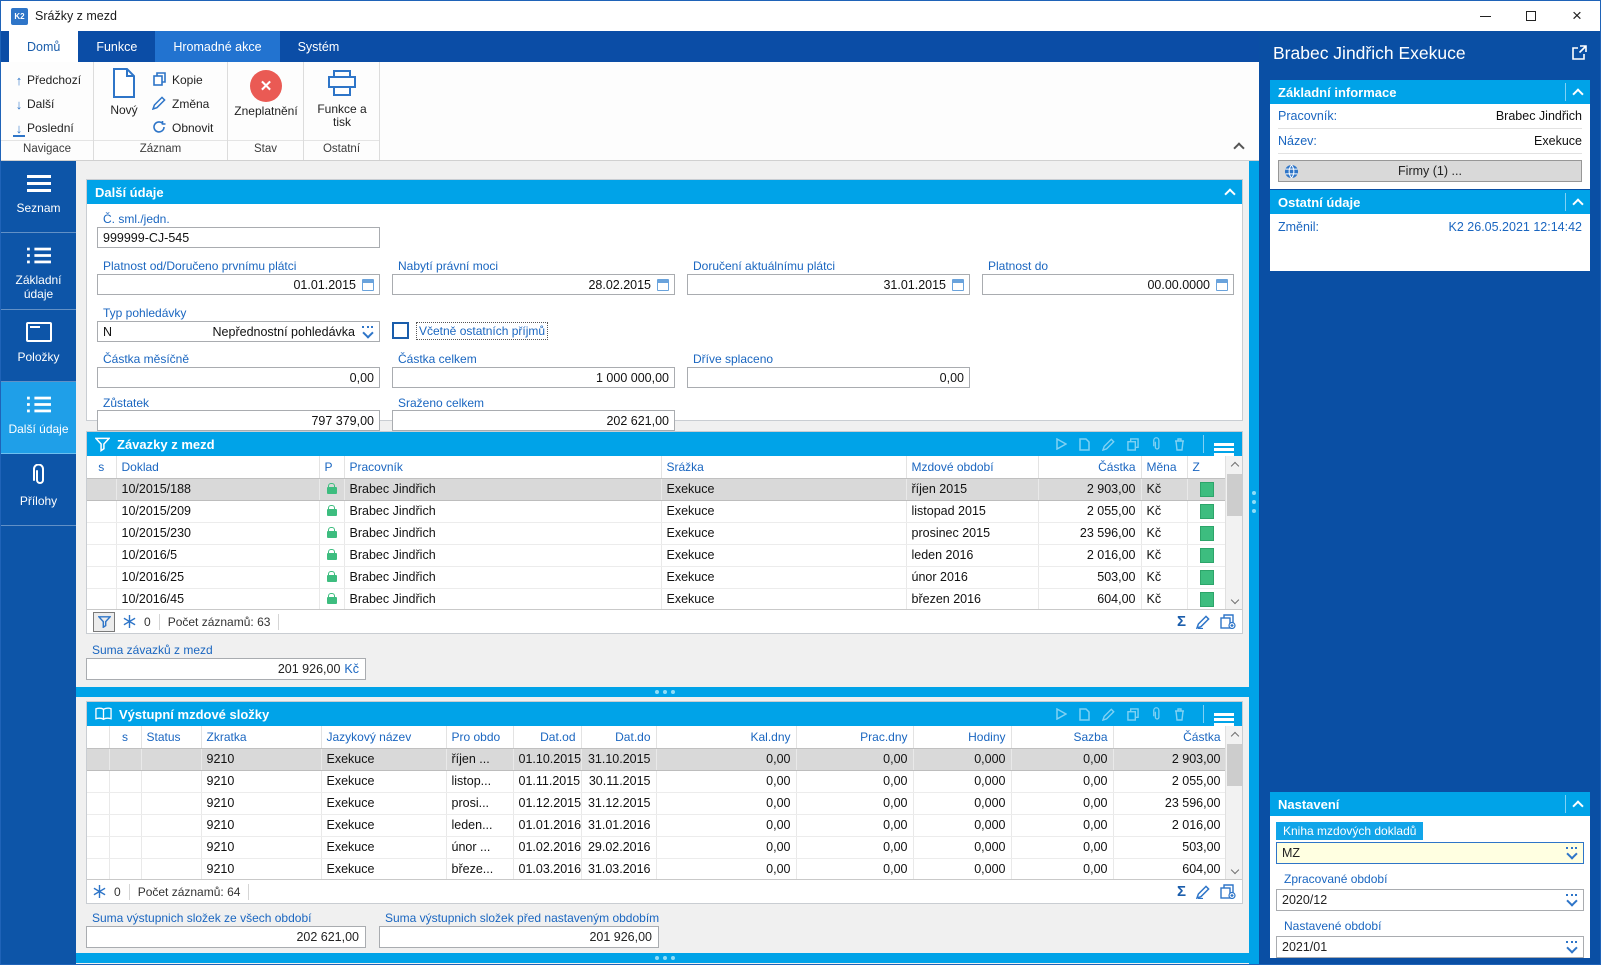 This screenshot has height=965, width=1601. Describe the element at coordinates (1579, 52) in the screenshot. I see `popout-icon` at that location.